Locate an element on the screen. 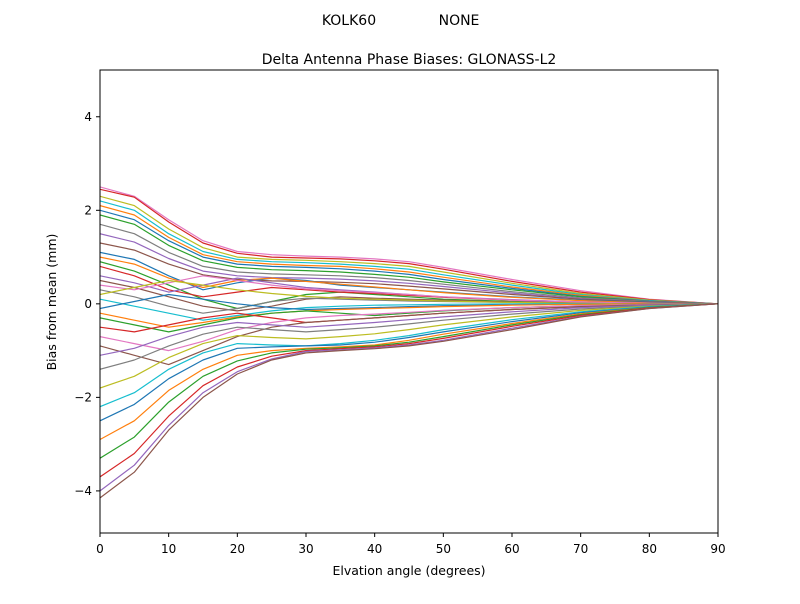 The height and width of the screenshot is (604, 800). axes-title: Delta Antenna Phase Biases: GLONASS-L2 is located at coordinates (409, 60).